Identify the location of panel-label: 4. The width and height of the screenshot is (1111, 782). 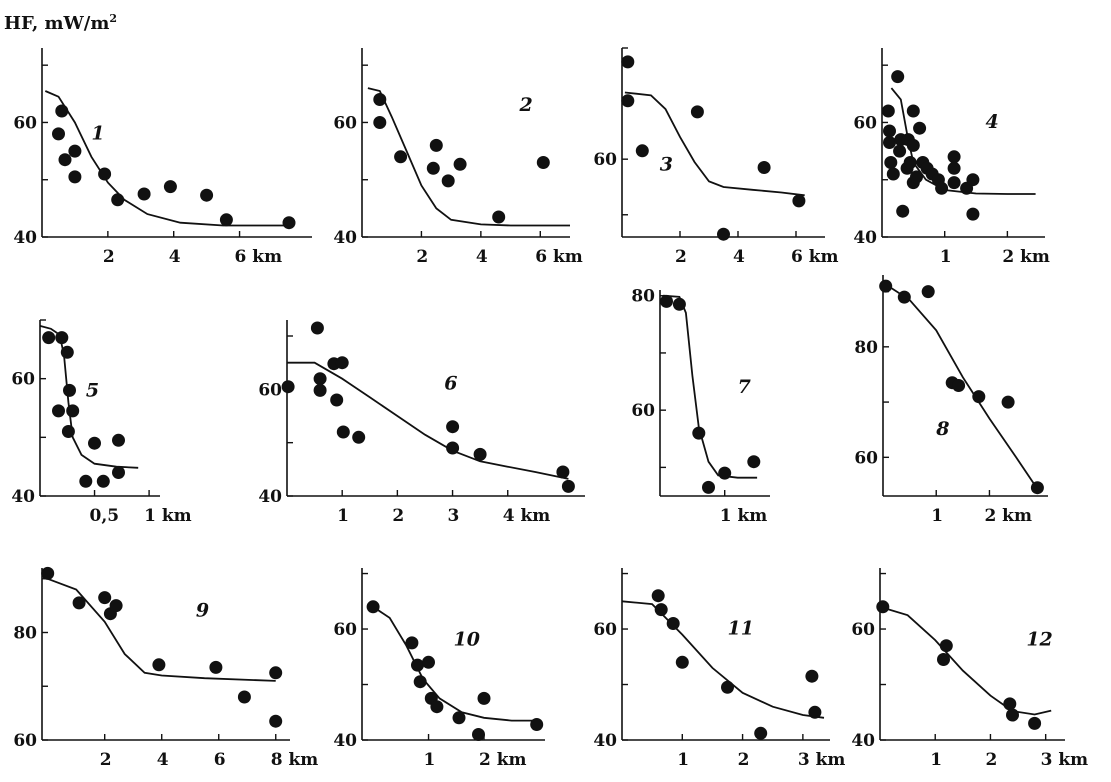
(991, 122).